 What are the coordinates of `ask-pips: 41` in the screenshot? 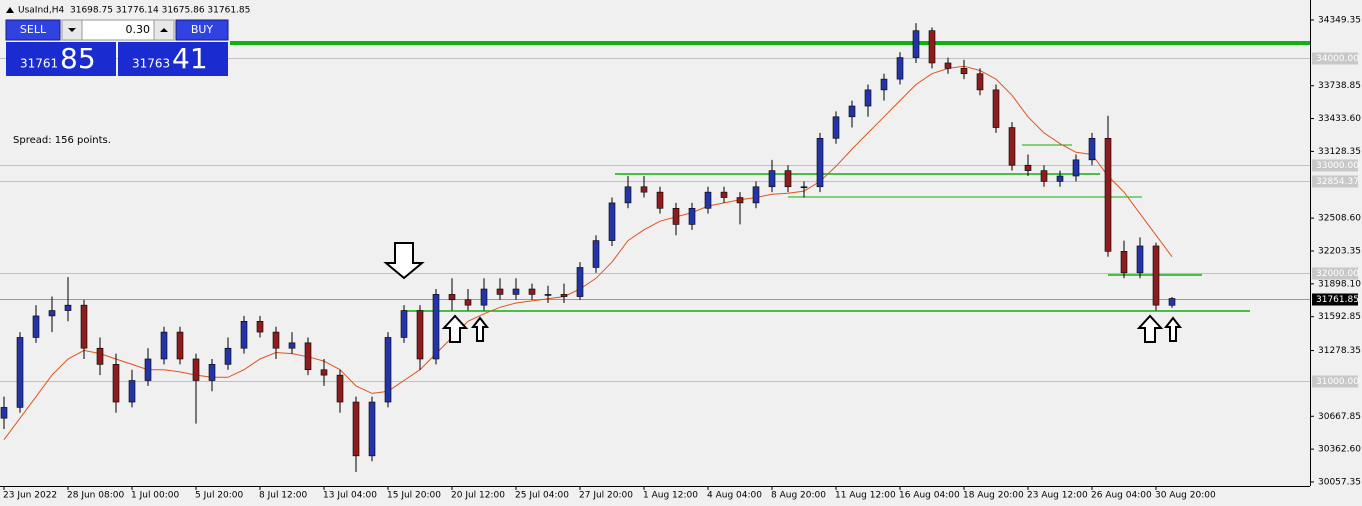 It's located at (190, 58).